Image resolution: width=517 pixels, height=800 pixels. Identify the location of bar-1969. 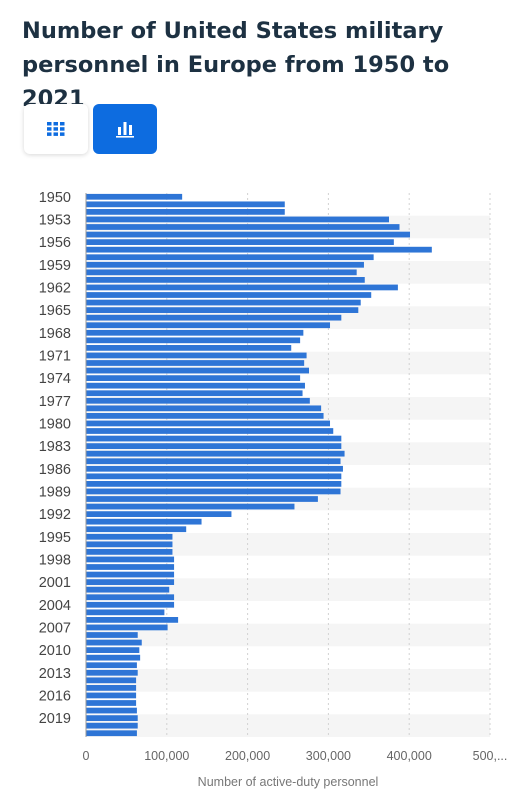
(193, 340).